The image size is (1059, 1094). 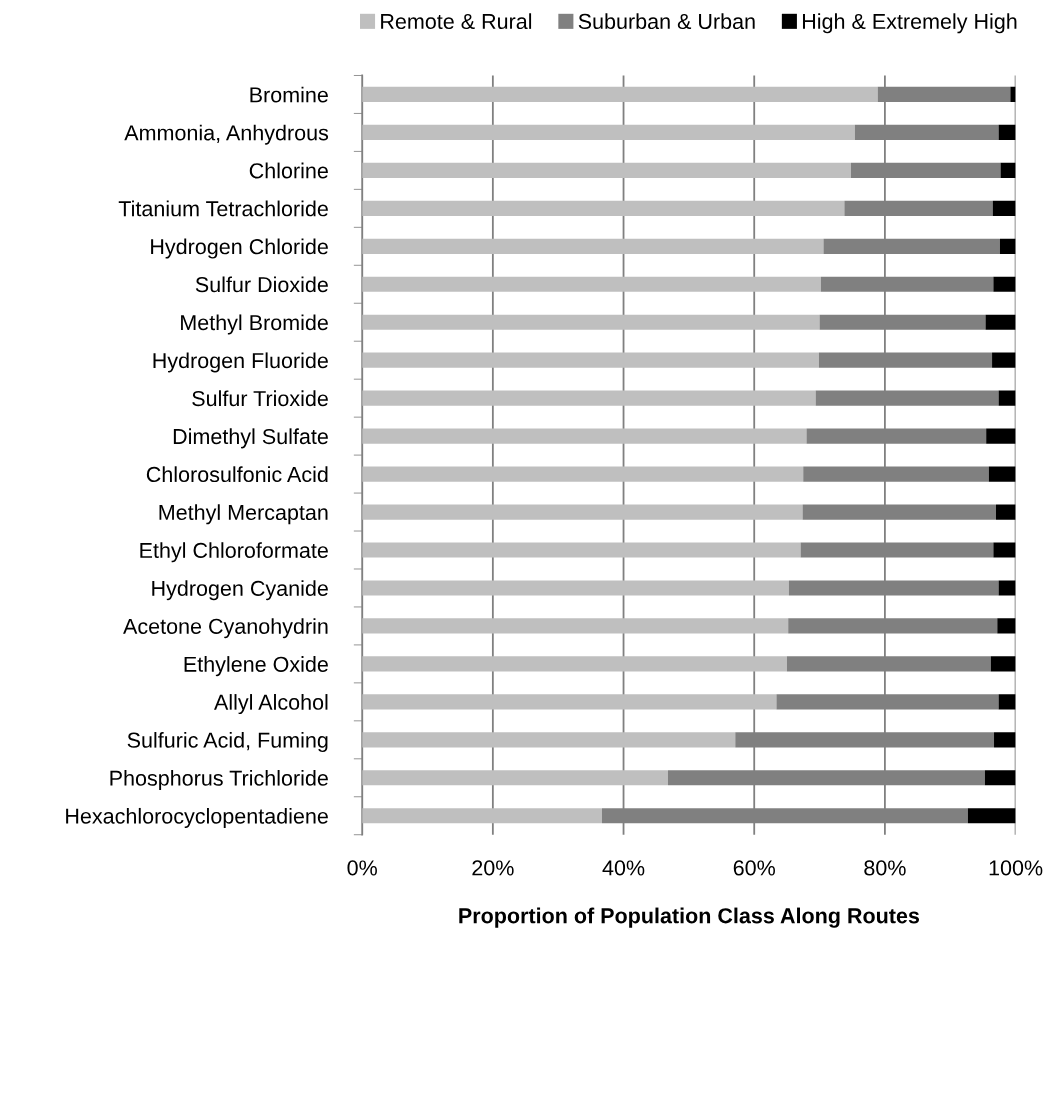 What do you see at coordinates (239, 248) in the screenshot?
I see `y-tick-label: Hydrogen Chloride` at bounding box center [239, 248].